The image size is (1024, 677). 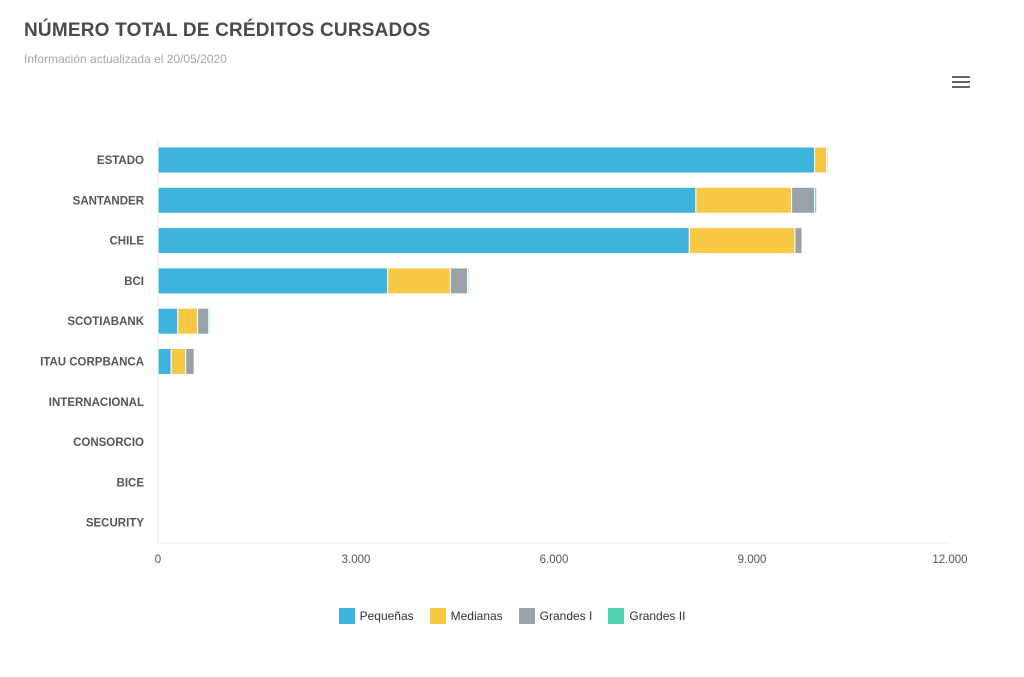 What do you see at coordinates (476, 616) in the screenshot?
I see `legend-label: Medianas` at bounding box center [476, 616].